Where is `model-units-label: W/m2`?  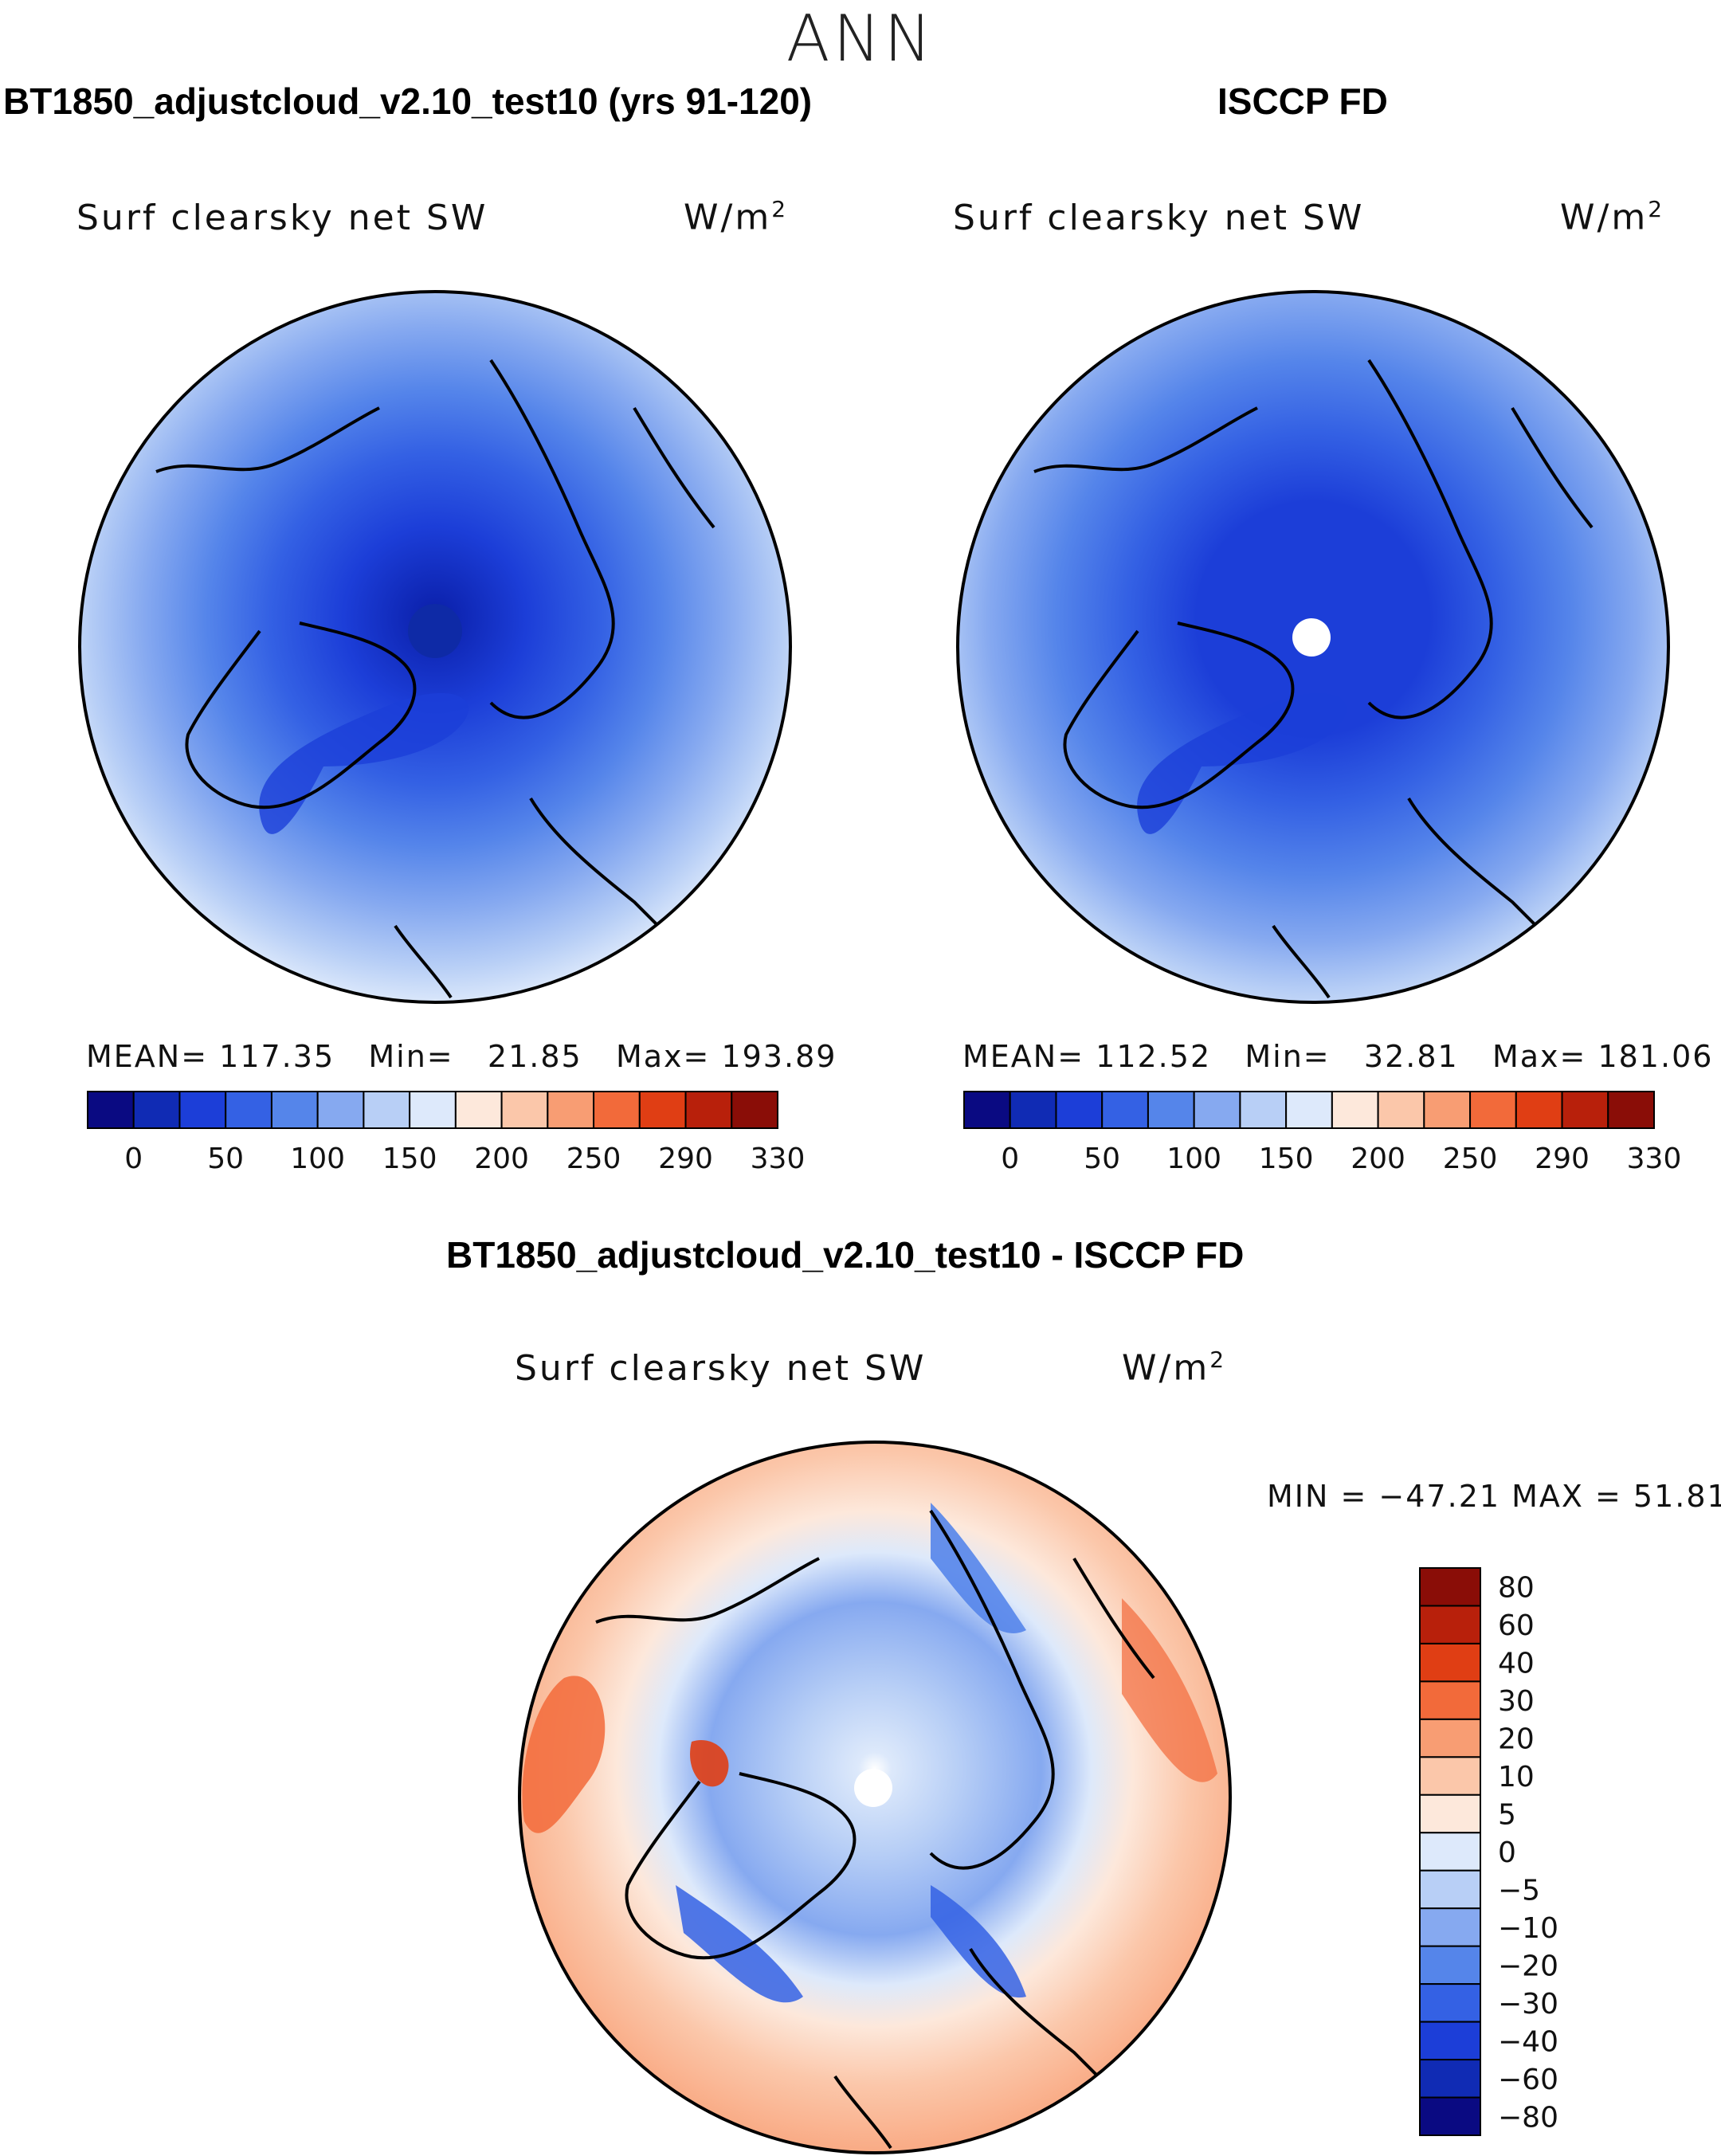
model-units-label: W/m2 is located at coordinates (737, 217).